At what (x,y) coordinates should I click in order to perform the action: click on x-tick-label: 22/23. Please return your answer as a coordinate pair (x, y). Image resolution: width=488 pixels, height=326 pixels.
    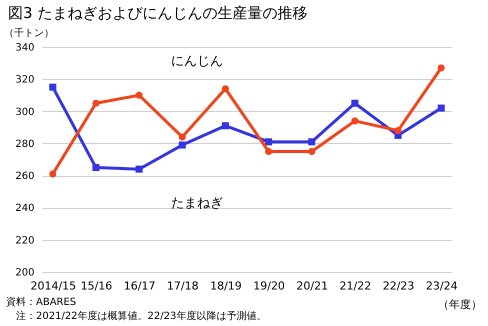
    Looking at the image, I should click on (398, 286).